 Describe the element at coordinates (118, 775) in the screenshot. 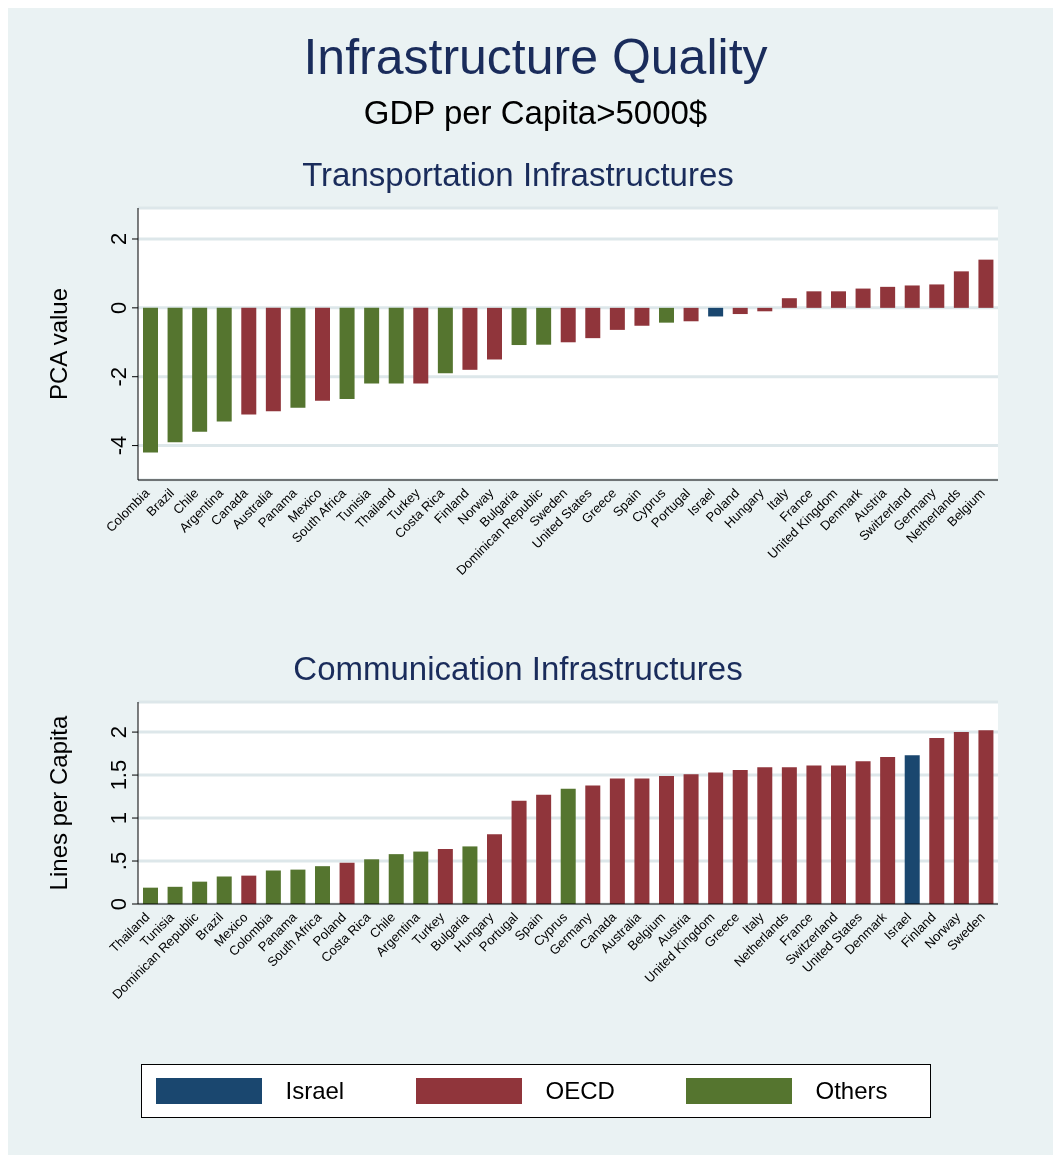

I see `y-tick-label: 1.5` at that location.